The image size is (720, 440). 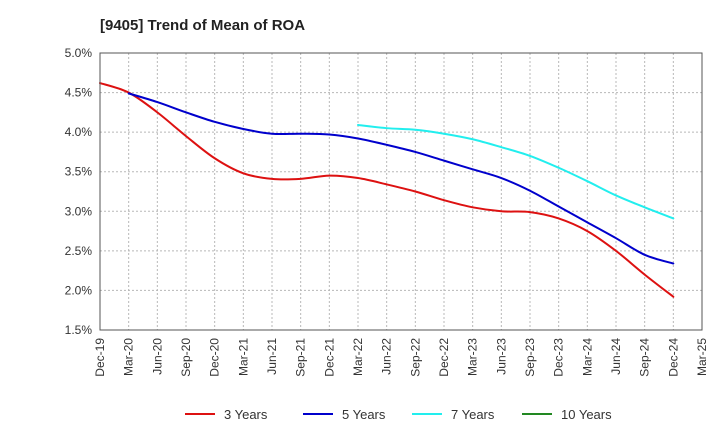 What do you see at coordinates (243, 357) in the screenshot?
I see `x-tick-label: Mar-21` at bounding box center [243, 357].